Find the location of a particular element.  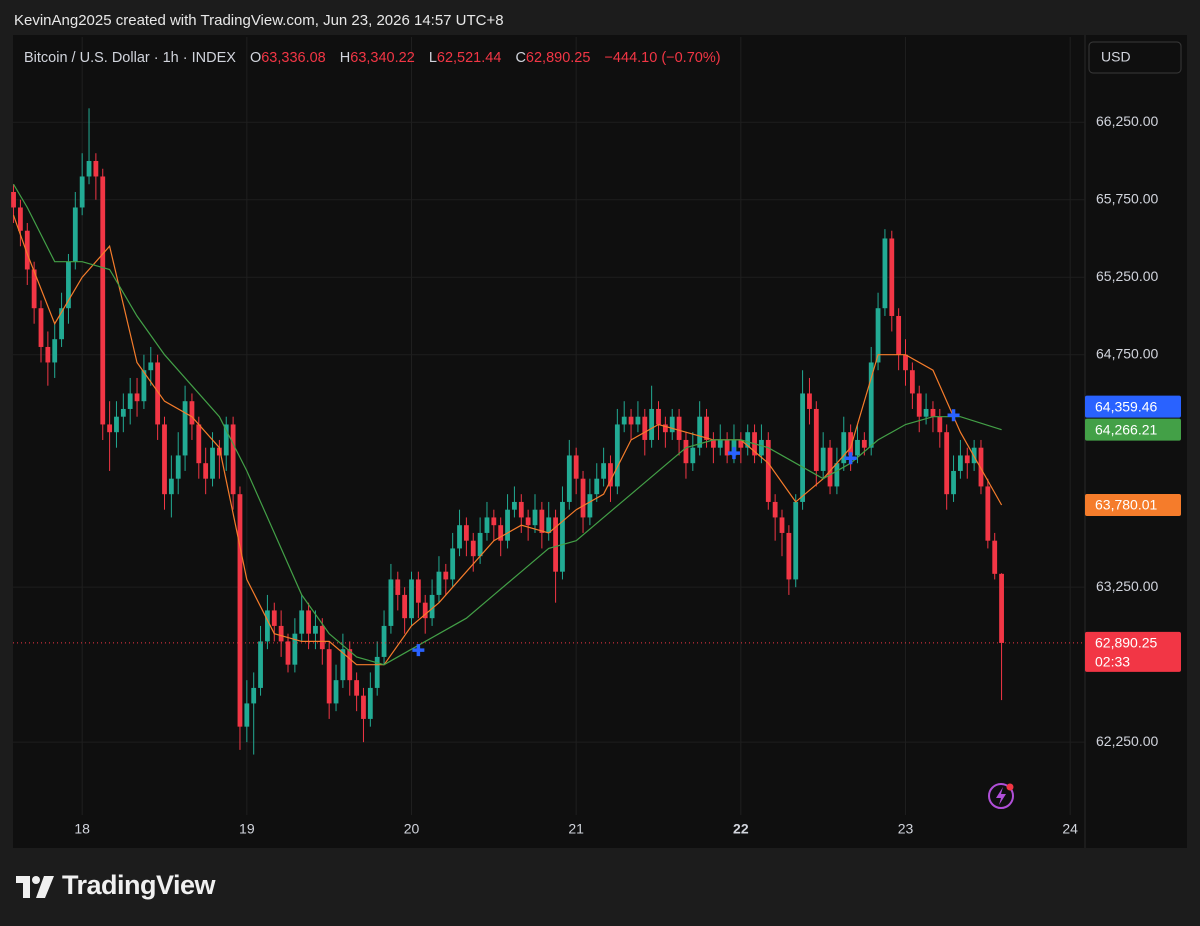

currency-button is located at coordinates (1135, 57).